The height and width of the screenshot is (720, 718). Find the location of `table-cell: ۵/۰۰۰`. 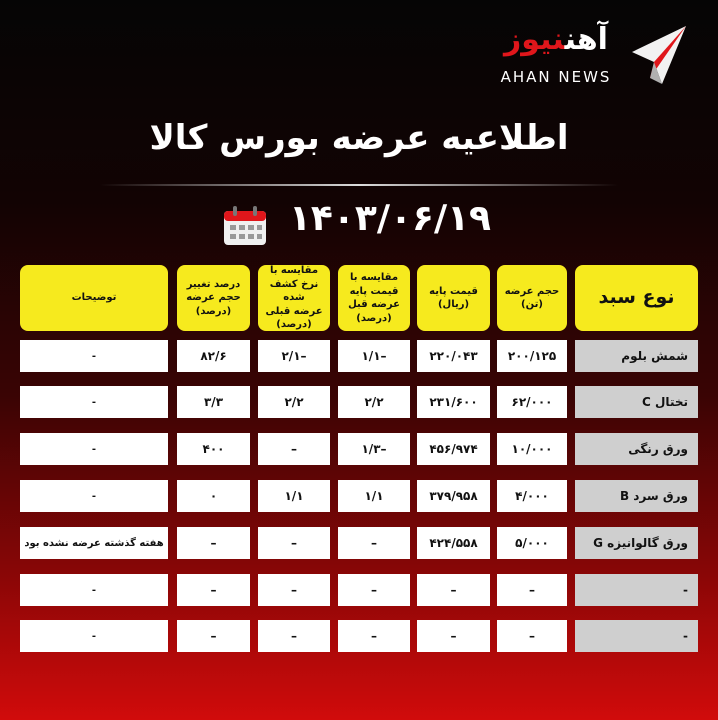

table-cell: ۵/۰۰۰ is located at coordinates (532, 543).